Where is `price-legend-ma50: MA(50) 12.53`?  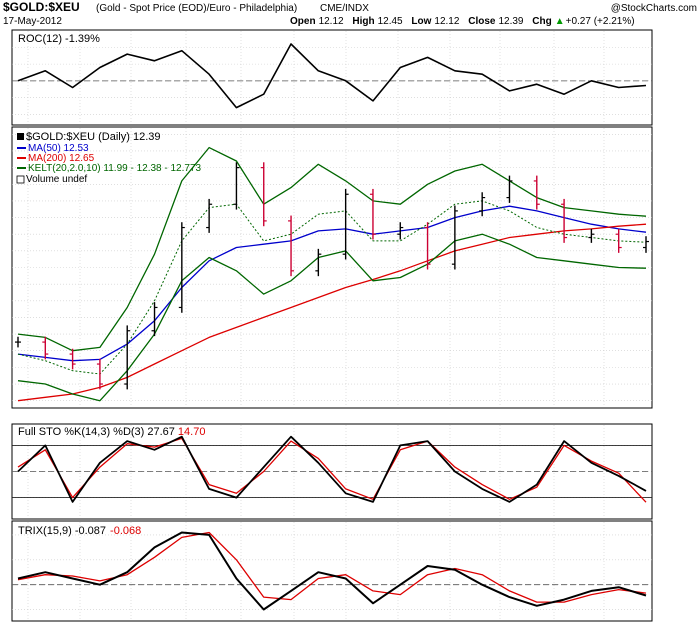 price-legend-ma50: MA(50) 12.53 is located at coordinates (58, 148).